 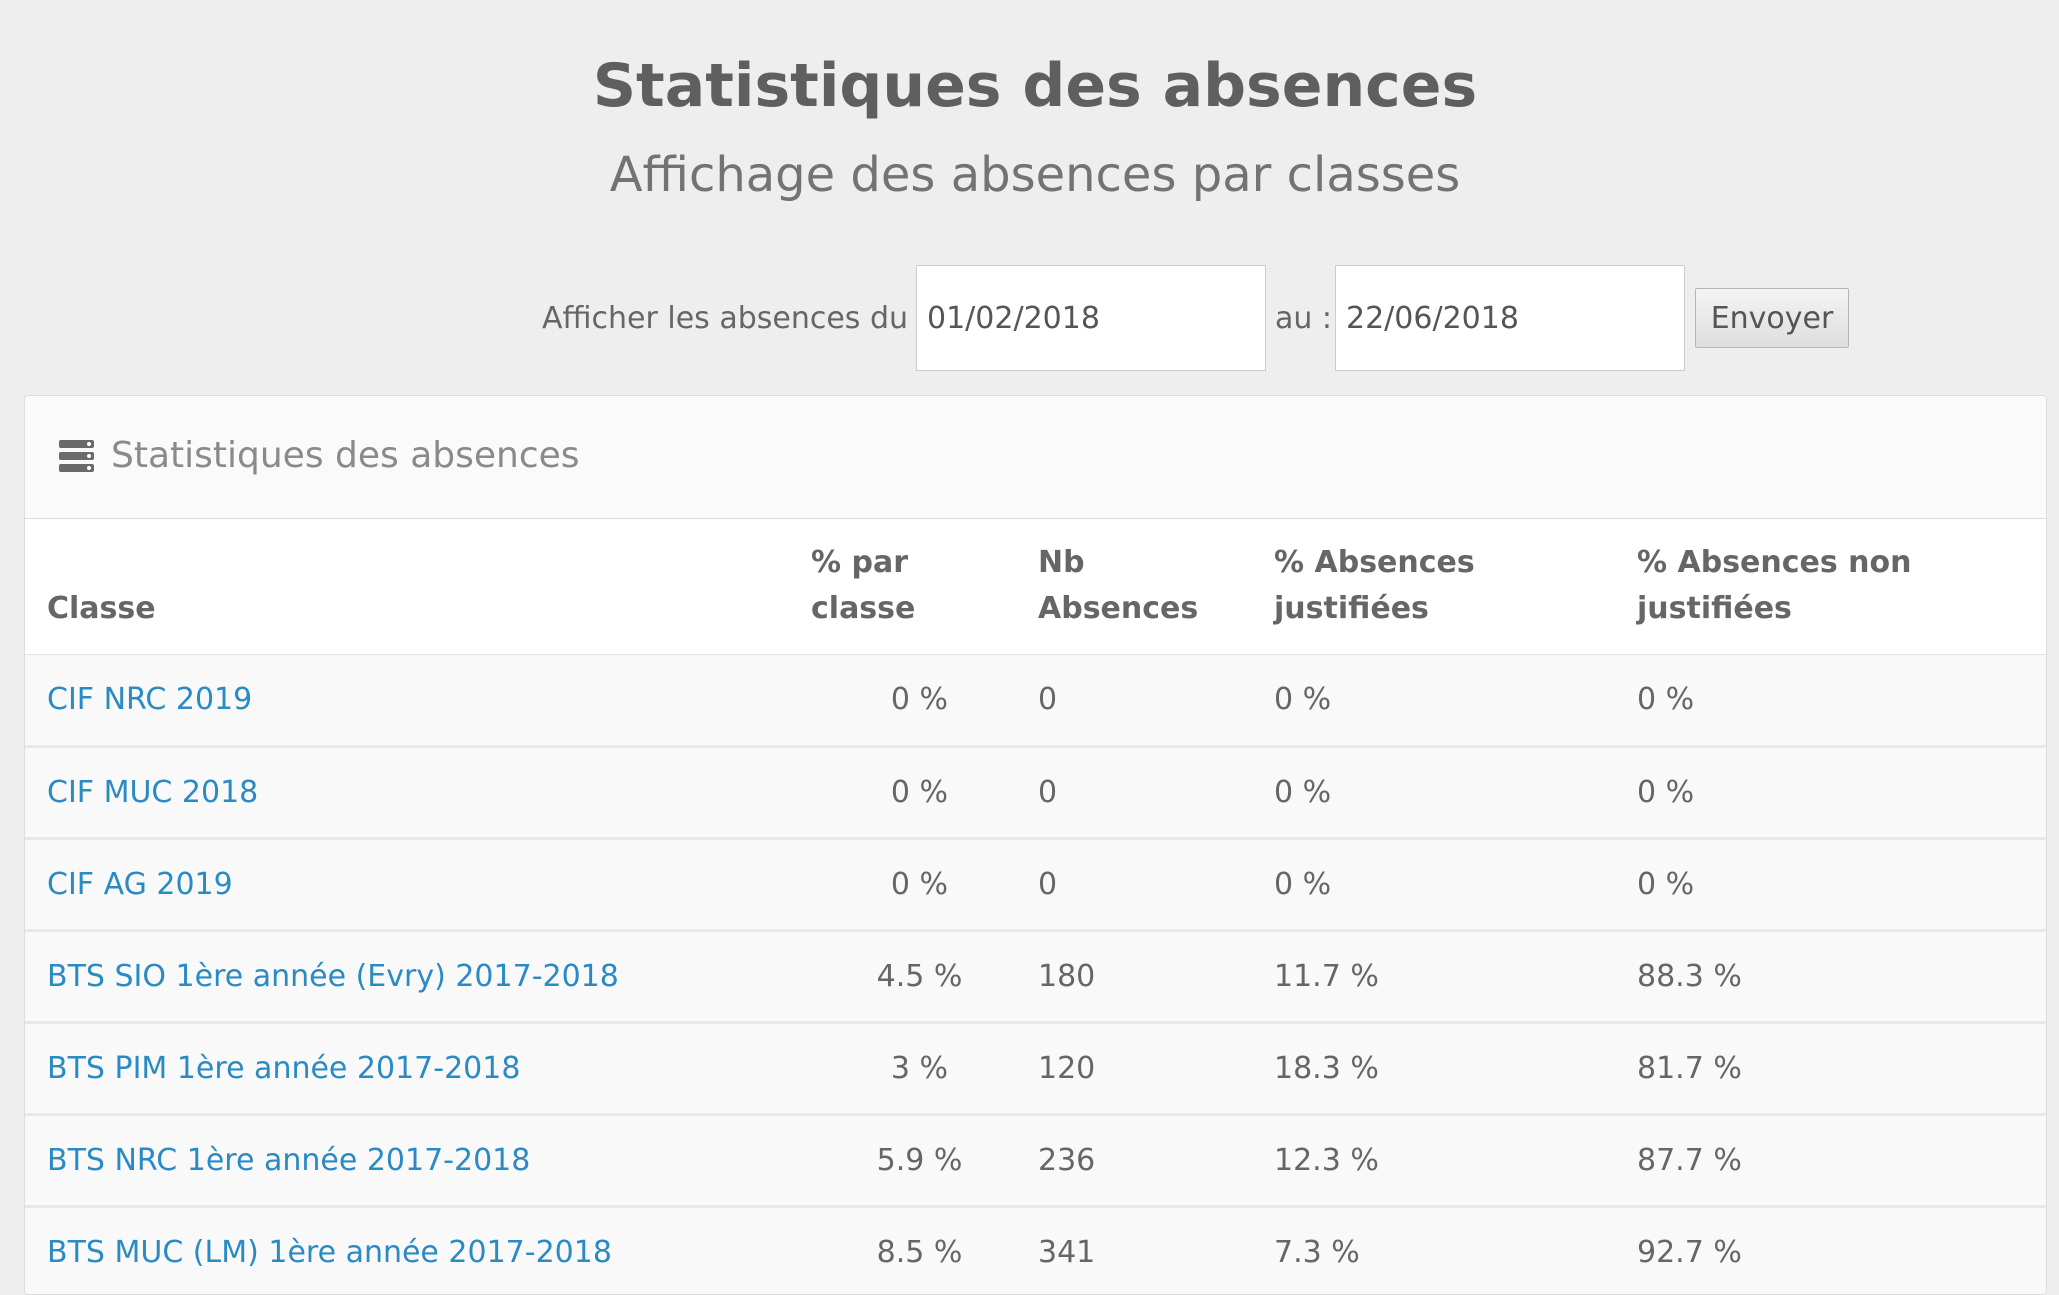 What do you see at coordinates (333, 976) in the screenshot?
I see `class-link: BTS SIO 1ère année (Evry) 2017-2018` at bounding box center [333, 976].